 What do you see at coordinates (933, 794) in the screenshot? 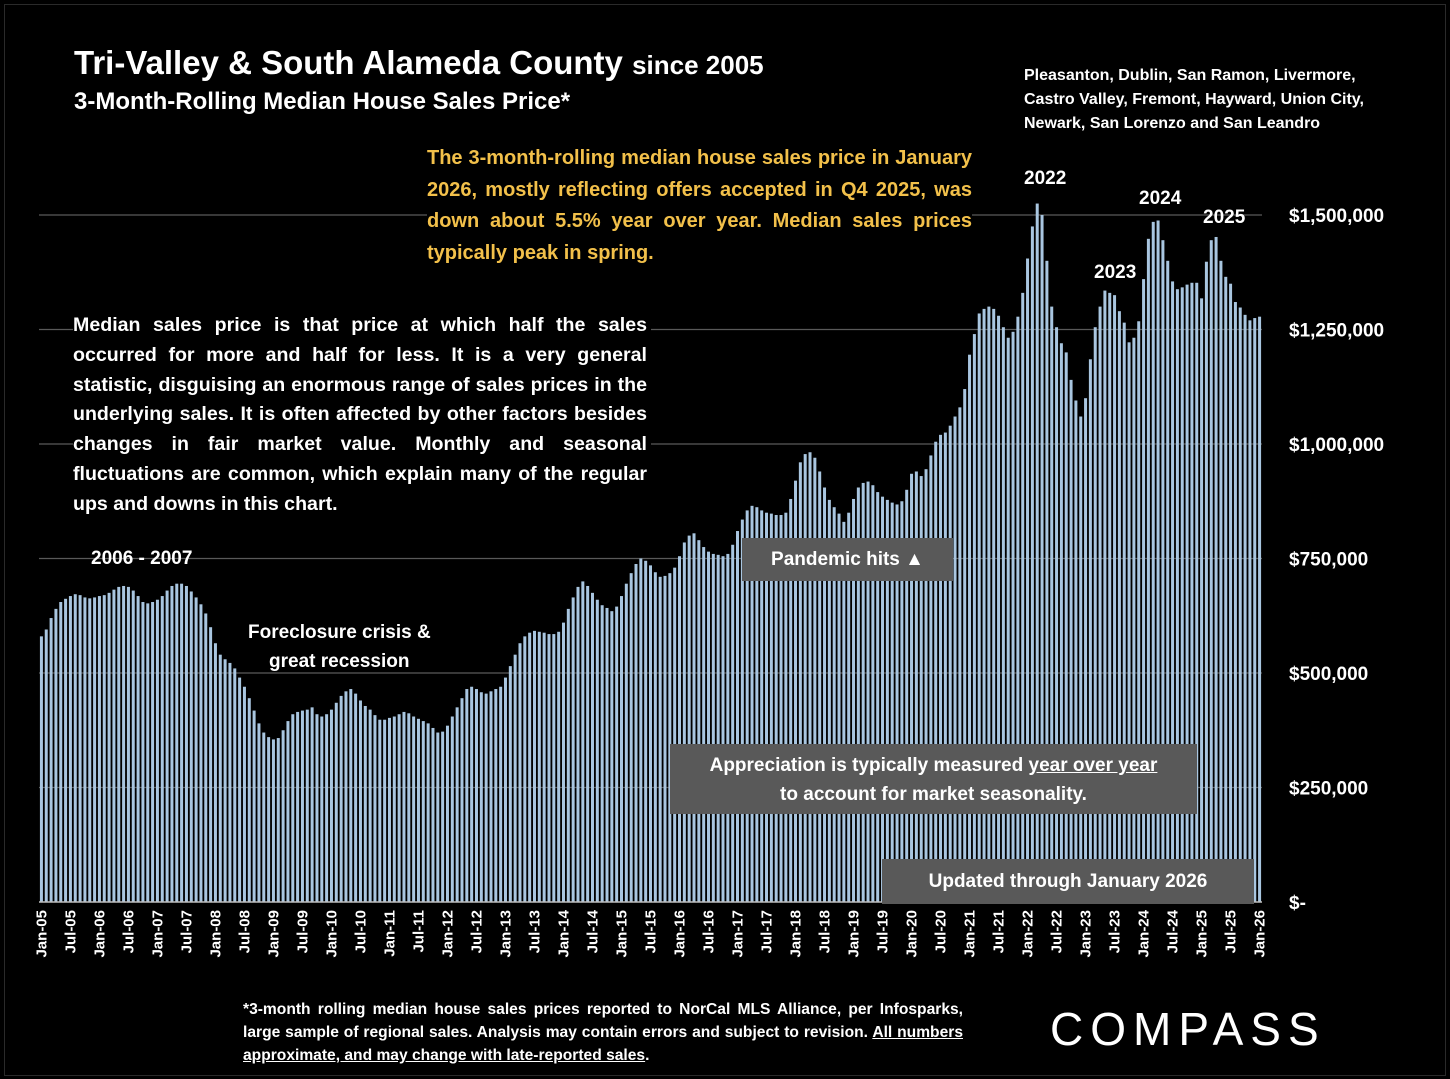
I see `appreciation-line2: to account for market seasonality.` at bounding box center [933, 794].